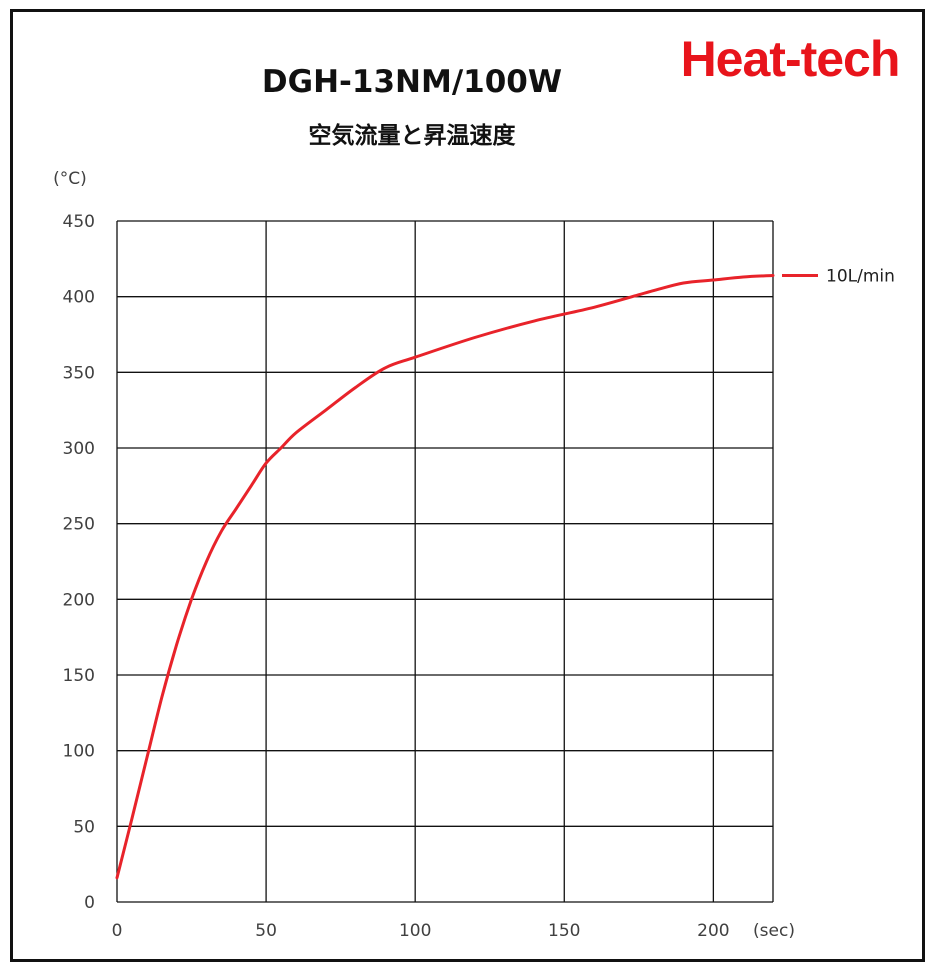  Describe the element at coordinates (413, 135) in the screenshot. I see `chart-subtitle: 空気流量と昇温速度` at that location.